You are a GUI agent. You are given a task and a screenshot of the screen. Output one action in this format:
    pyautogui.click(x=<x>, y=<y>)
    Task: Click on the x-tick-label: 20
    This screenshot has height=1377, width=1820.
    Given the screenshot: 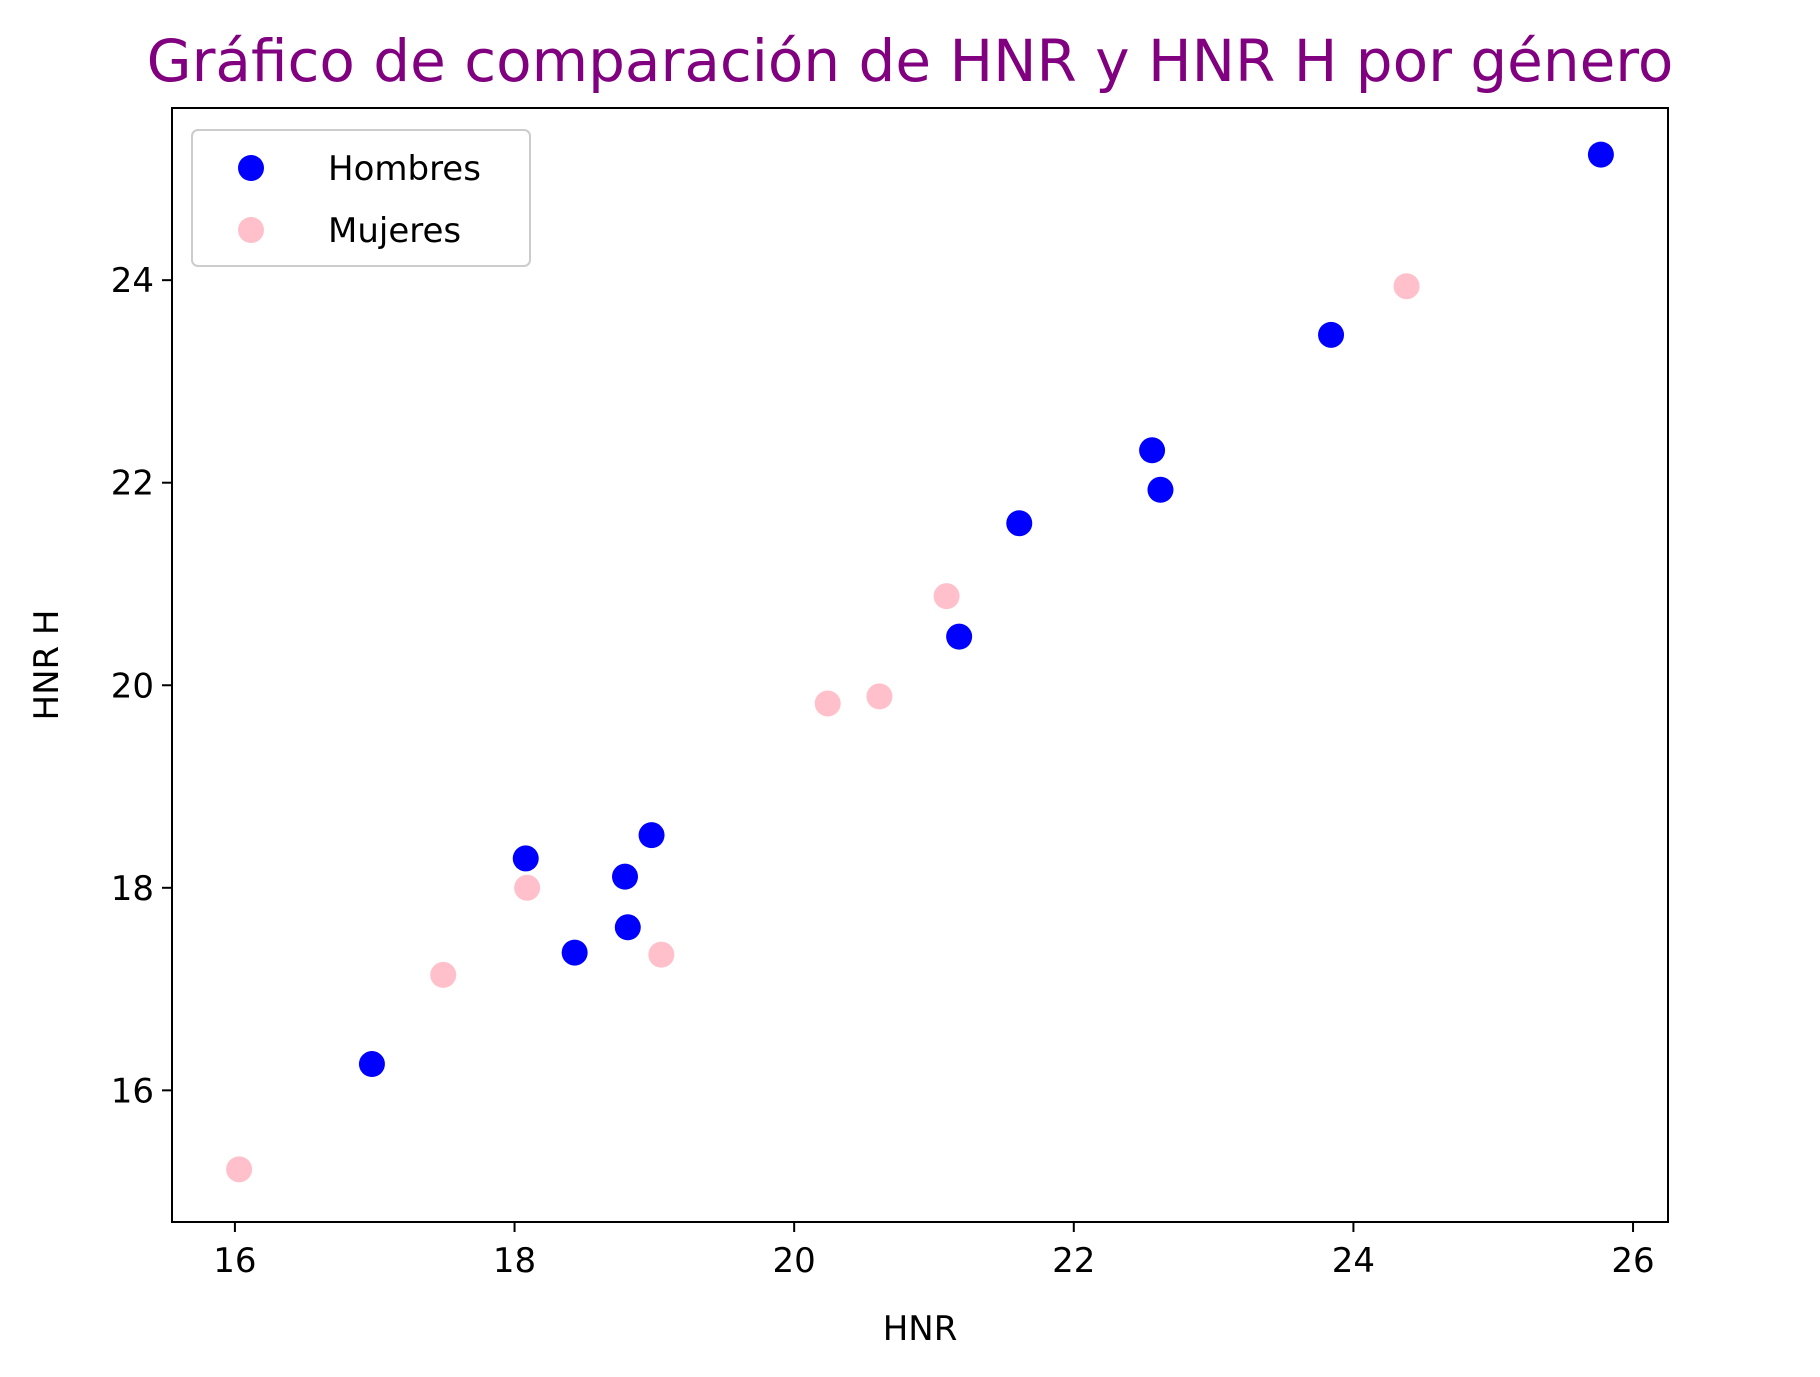 What is the action you would take?
    pyautogui.click(x=794, y=1261)
    